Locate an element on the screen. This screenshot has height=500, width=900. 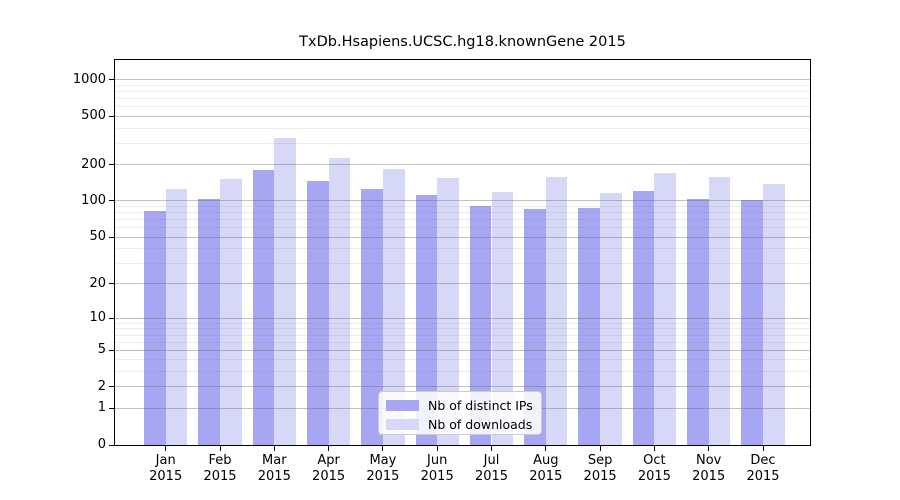
x-tick-label: Dec 2015 is located at coordinates (763, 468).